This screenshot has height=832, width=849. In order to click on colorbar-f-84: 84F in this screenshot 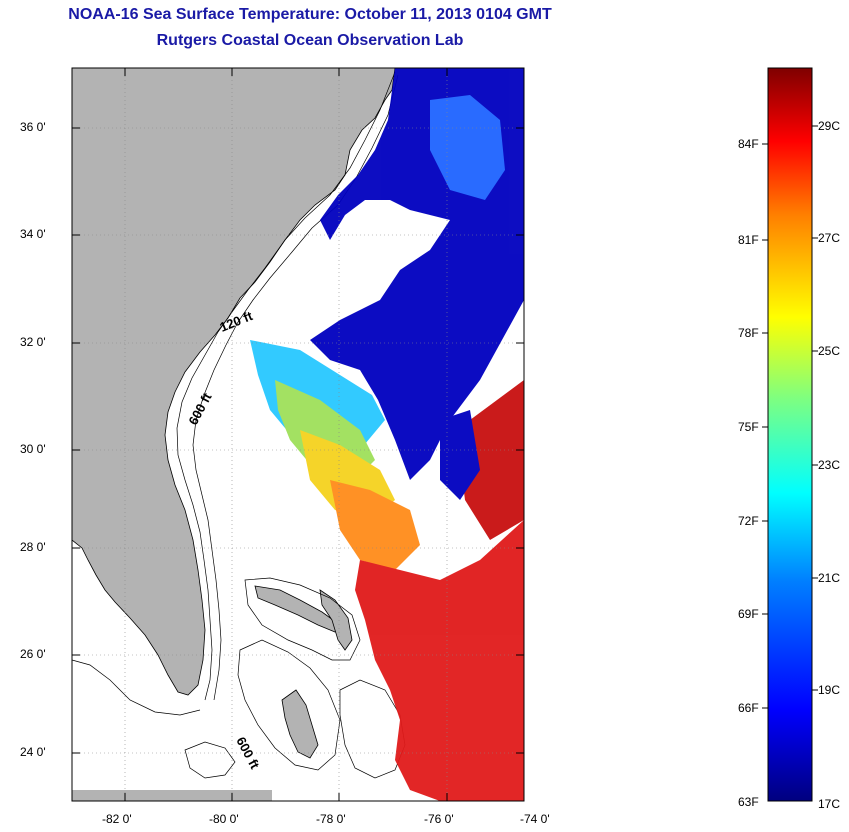, I will do `click(748, 144)`.